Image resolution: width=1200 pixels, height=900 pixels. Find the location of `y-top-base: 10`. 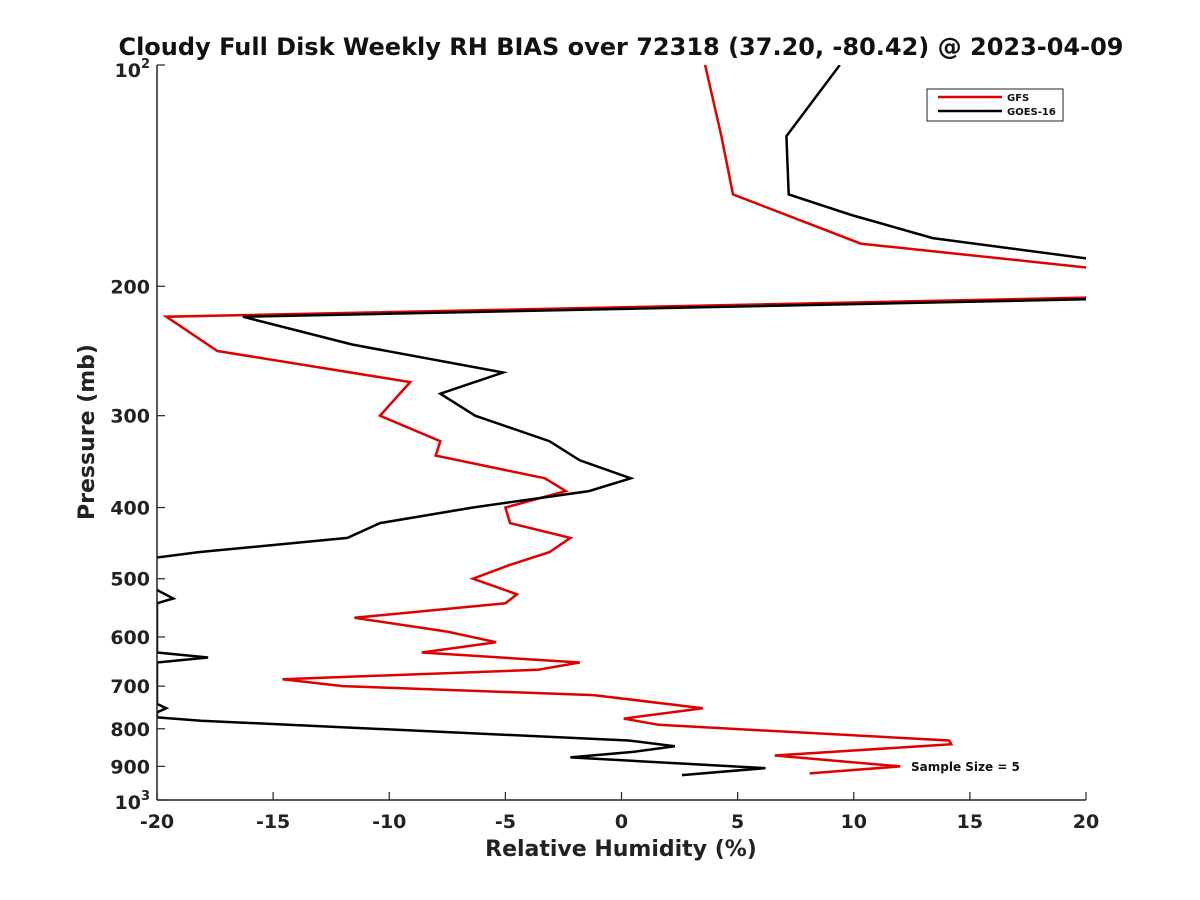

y-top-base: 10 is located at coordinates (128, 71).